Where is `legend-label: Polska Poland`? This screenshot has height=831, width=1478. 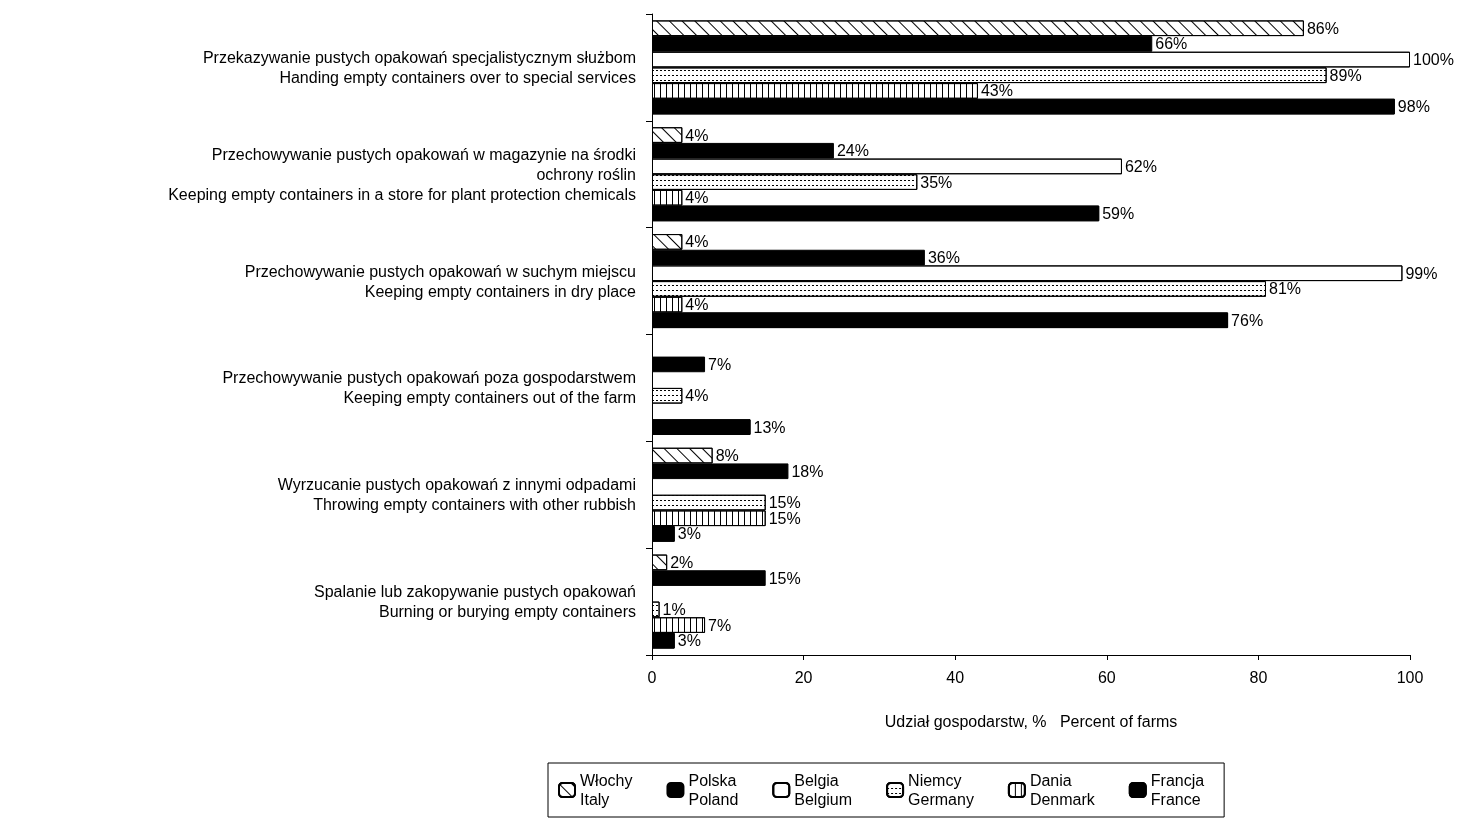 legend-label: Polska Poland is located at coordinates (713, 790).